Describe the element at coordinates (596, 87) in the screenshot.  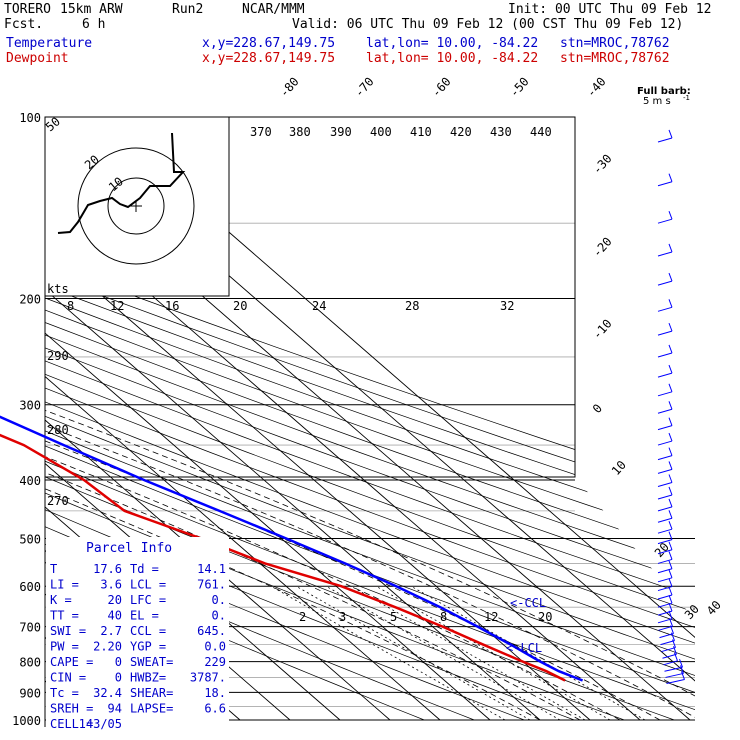
I see `isotherm-label: -40` at that location.